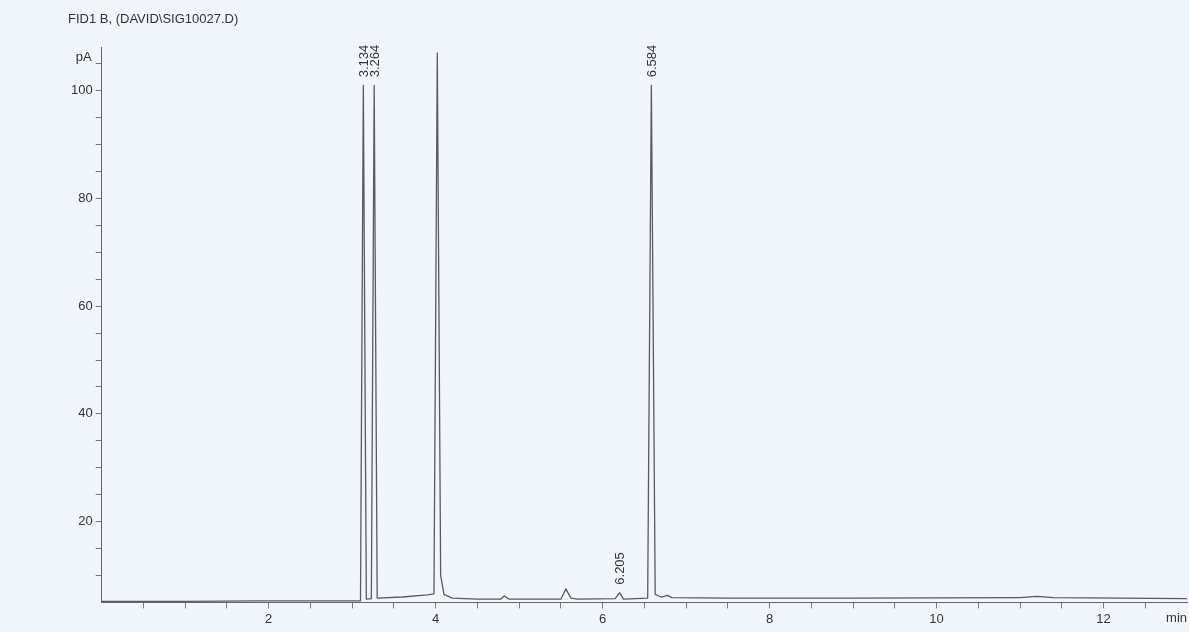 The height and width of the screenshot is (632, 1189). I want to click on x-axis-title: min, so click(1176, 618).